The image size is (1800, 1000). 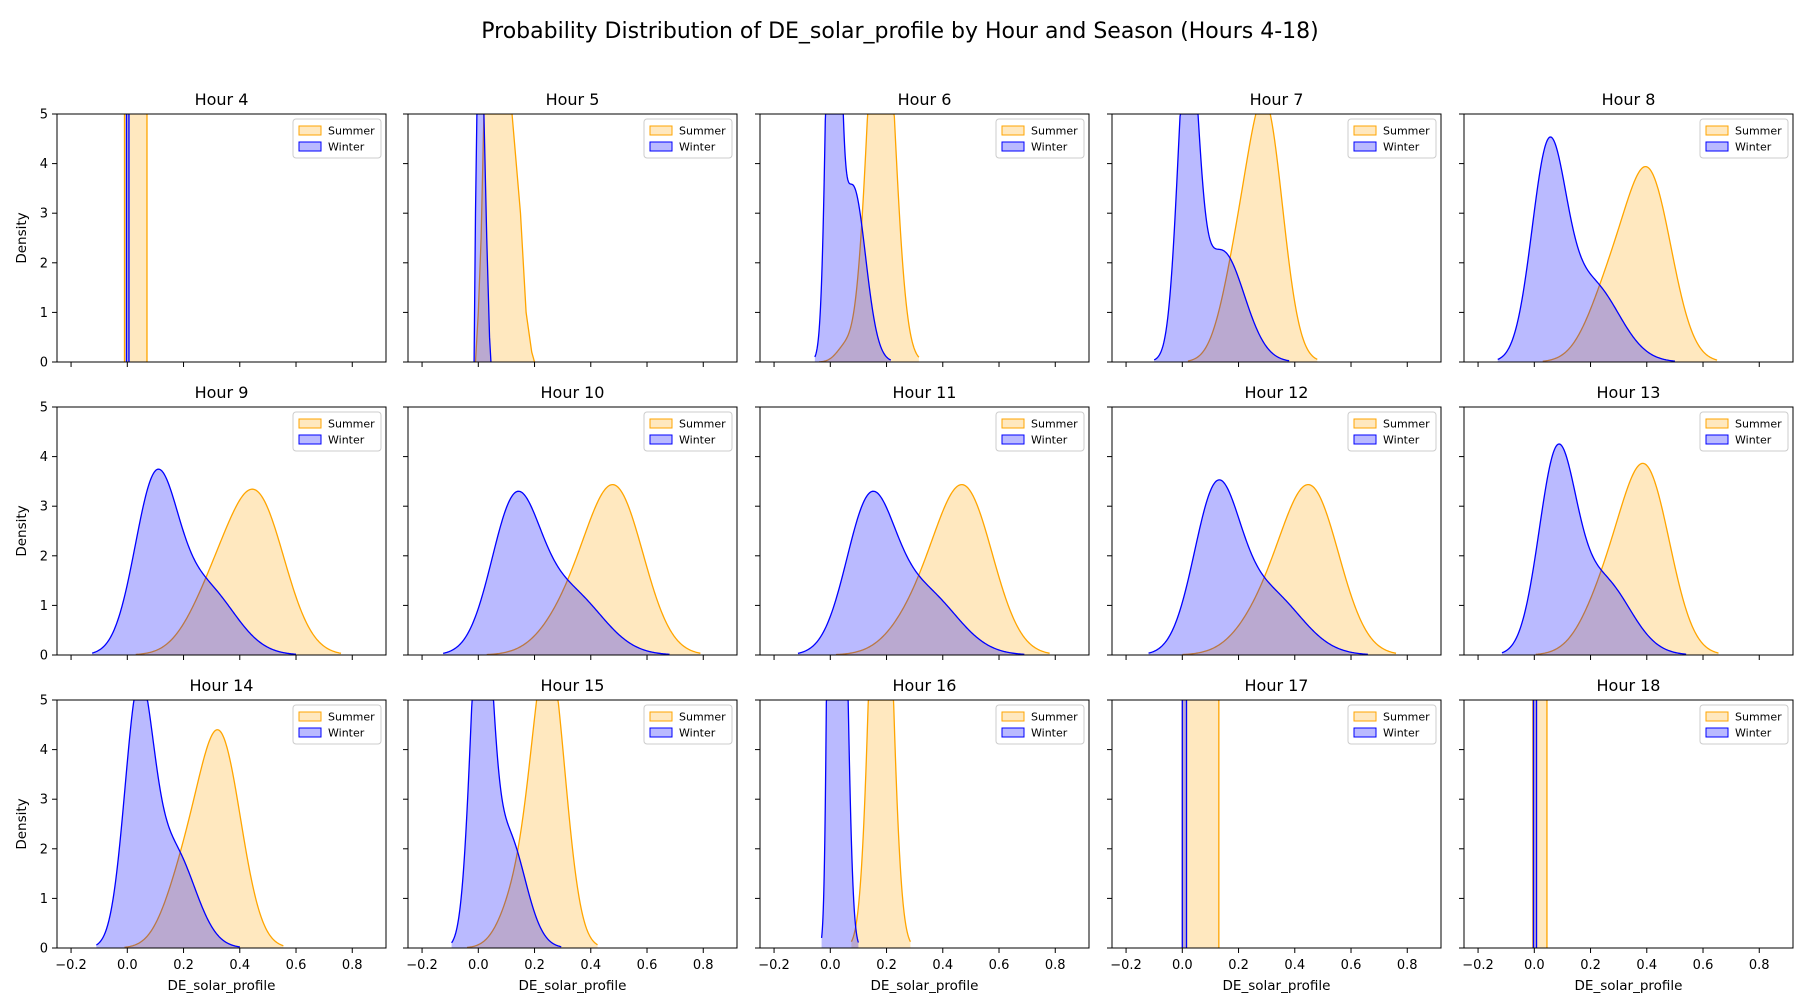 What do you see at coordinates (222, 99) in the screenshot?
I see `panel-title: Hour 4` at bounding box center [222, 99].